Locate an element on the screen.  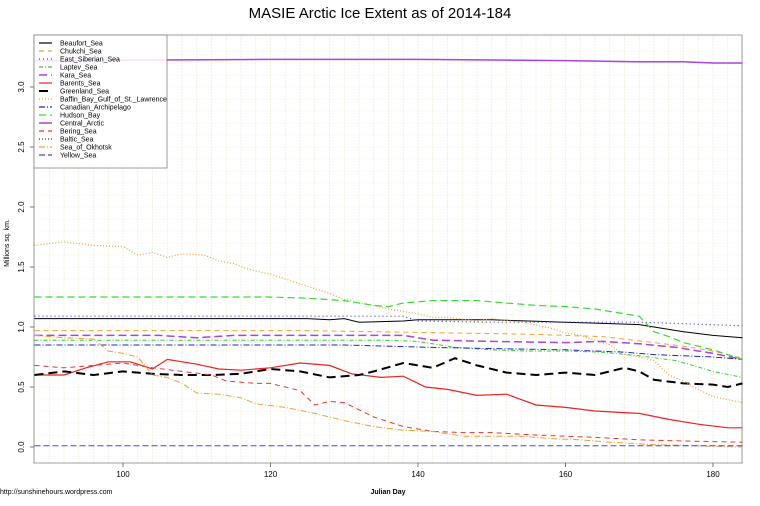
legend-item-label: Yellow_Sea is located at coordinates (78, 156).